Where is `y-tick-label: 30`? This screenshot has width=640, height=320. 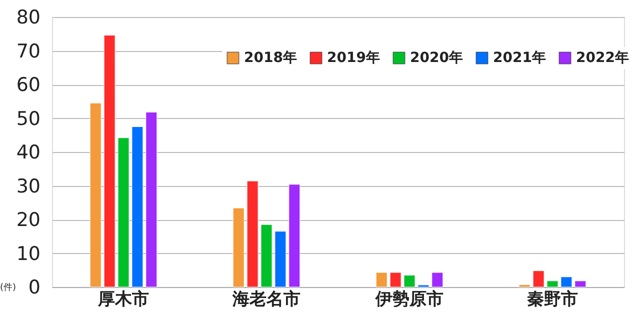 y-tick-label: 30 is located at coordinates (28, 186).